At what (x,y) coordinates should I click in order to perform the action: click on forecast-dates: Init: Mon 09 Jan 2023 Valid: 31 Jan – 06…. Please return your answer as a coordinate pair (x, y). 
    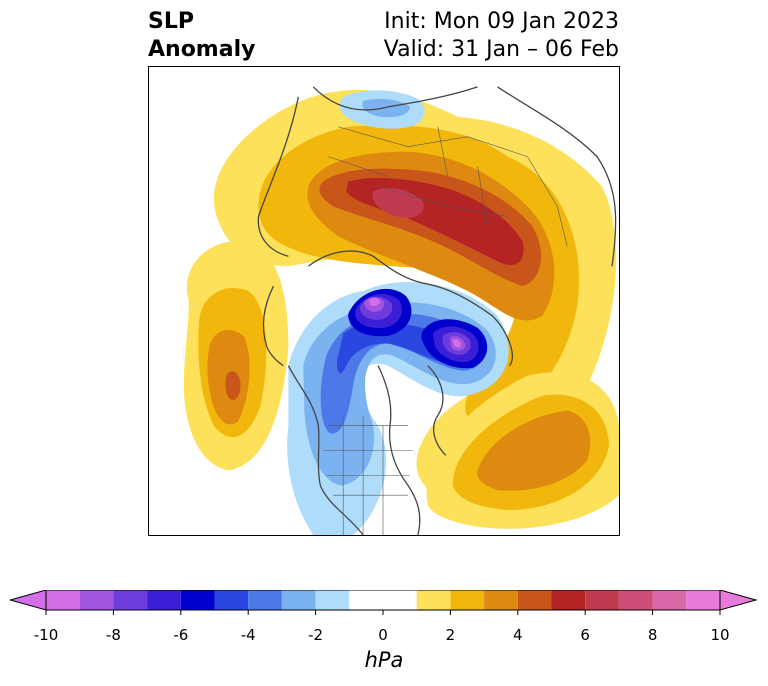
    Looking at the image, I should click on (501, 36).